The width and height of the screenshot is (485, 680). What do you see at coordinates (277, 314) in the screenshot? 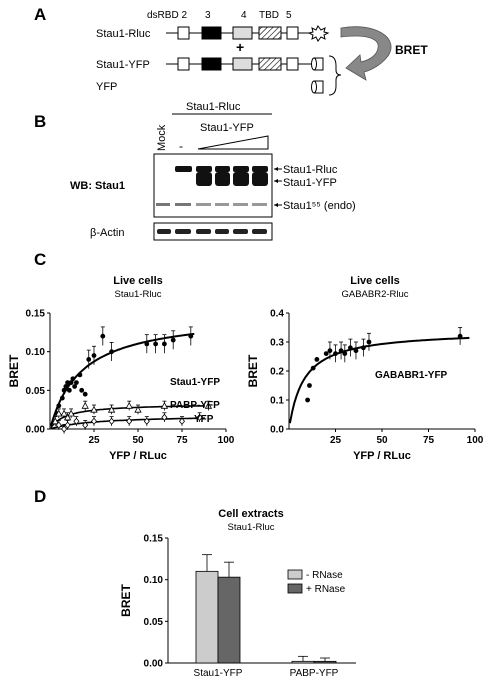
I see `y-tick-label: 0.4` at bounding box center [277, 314].